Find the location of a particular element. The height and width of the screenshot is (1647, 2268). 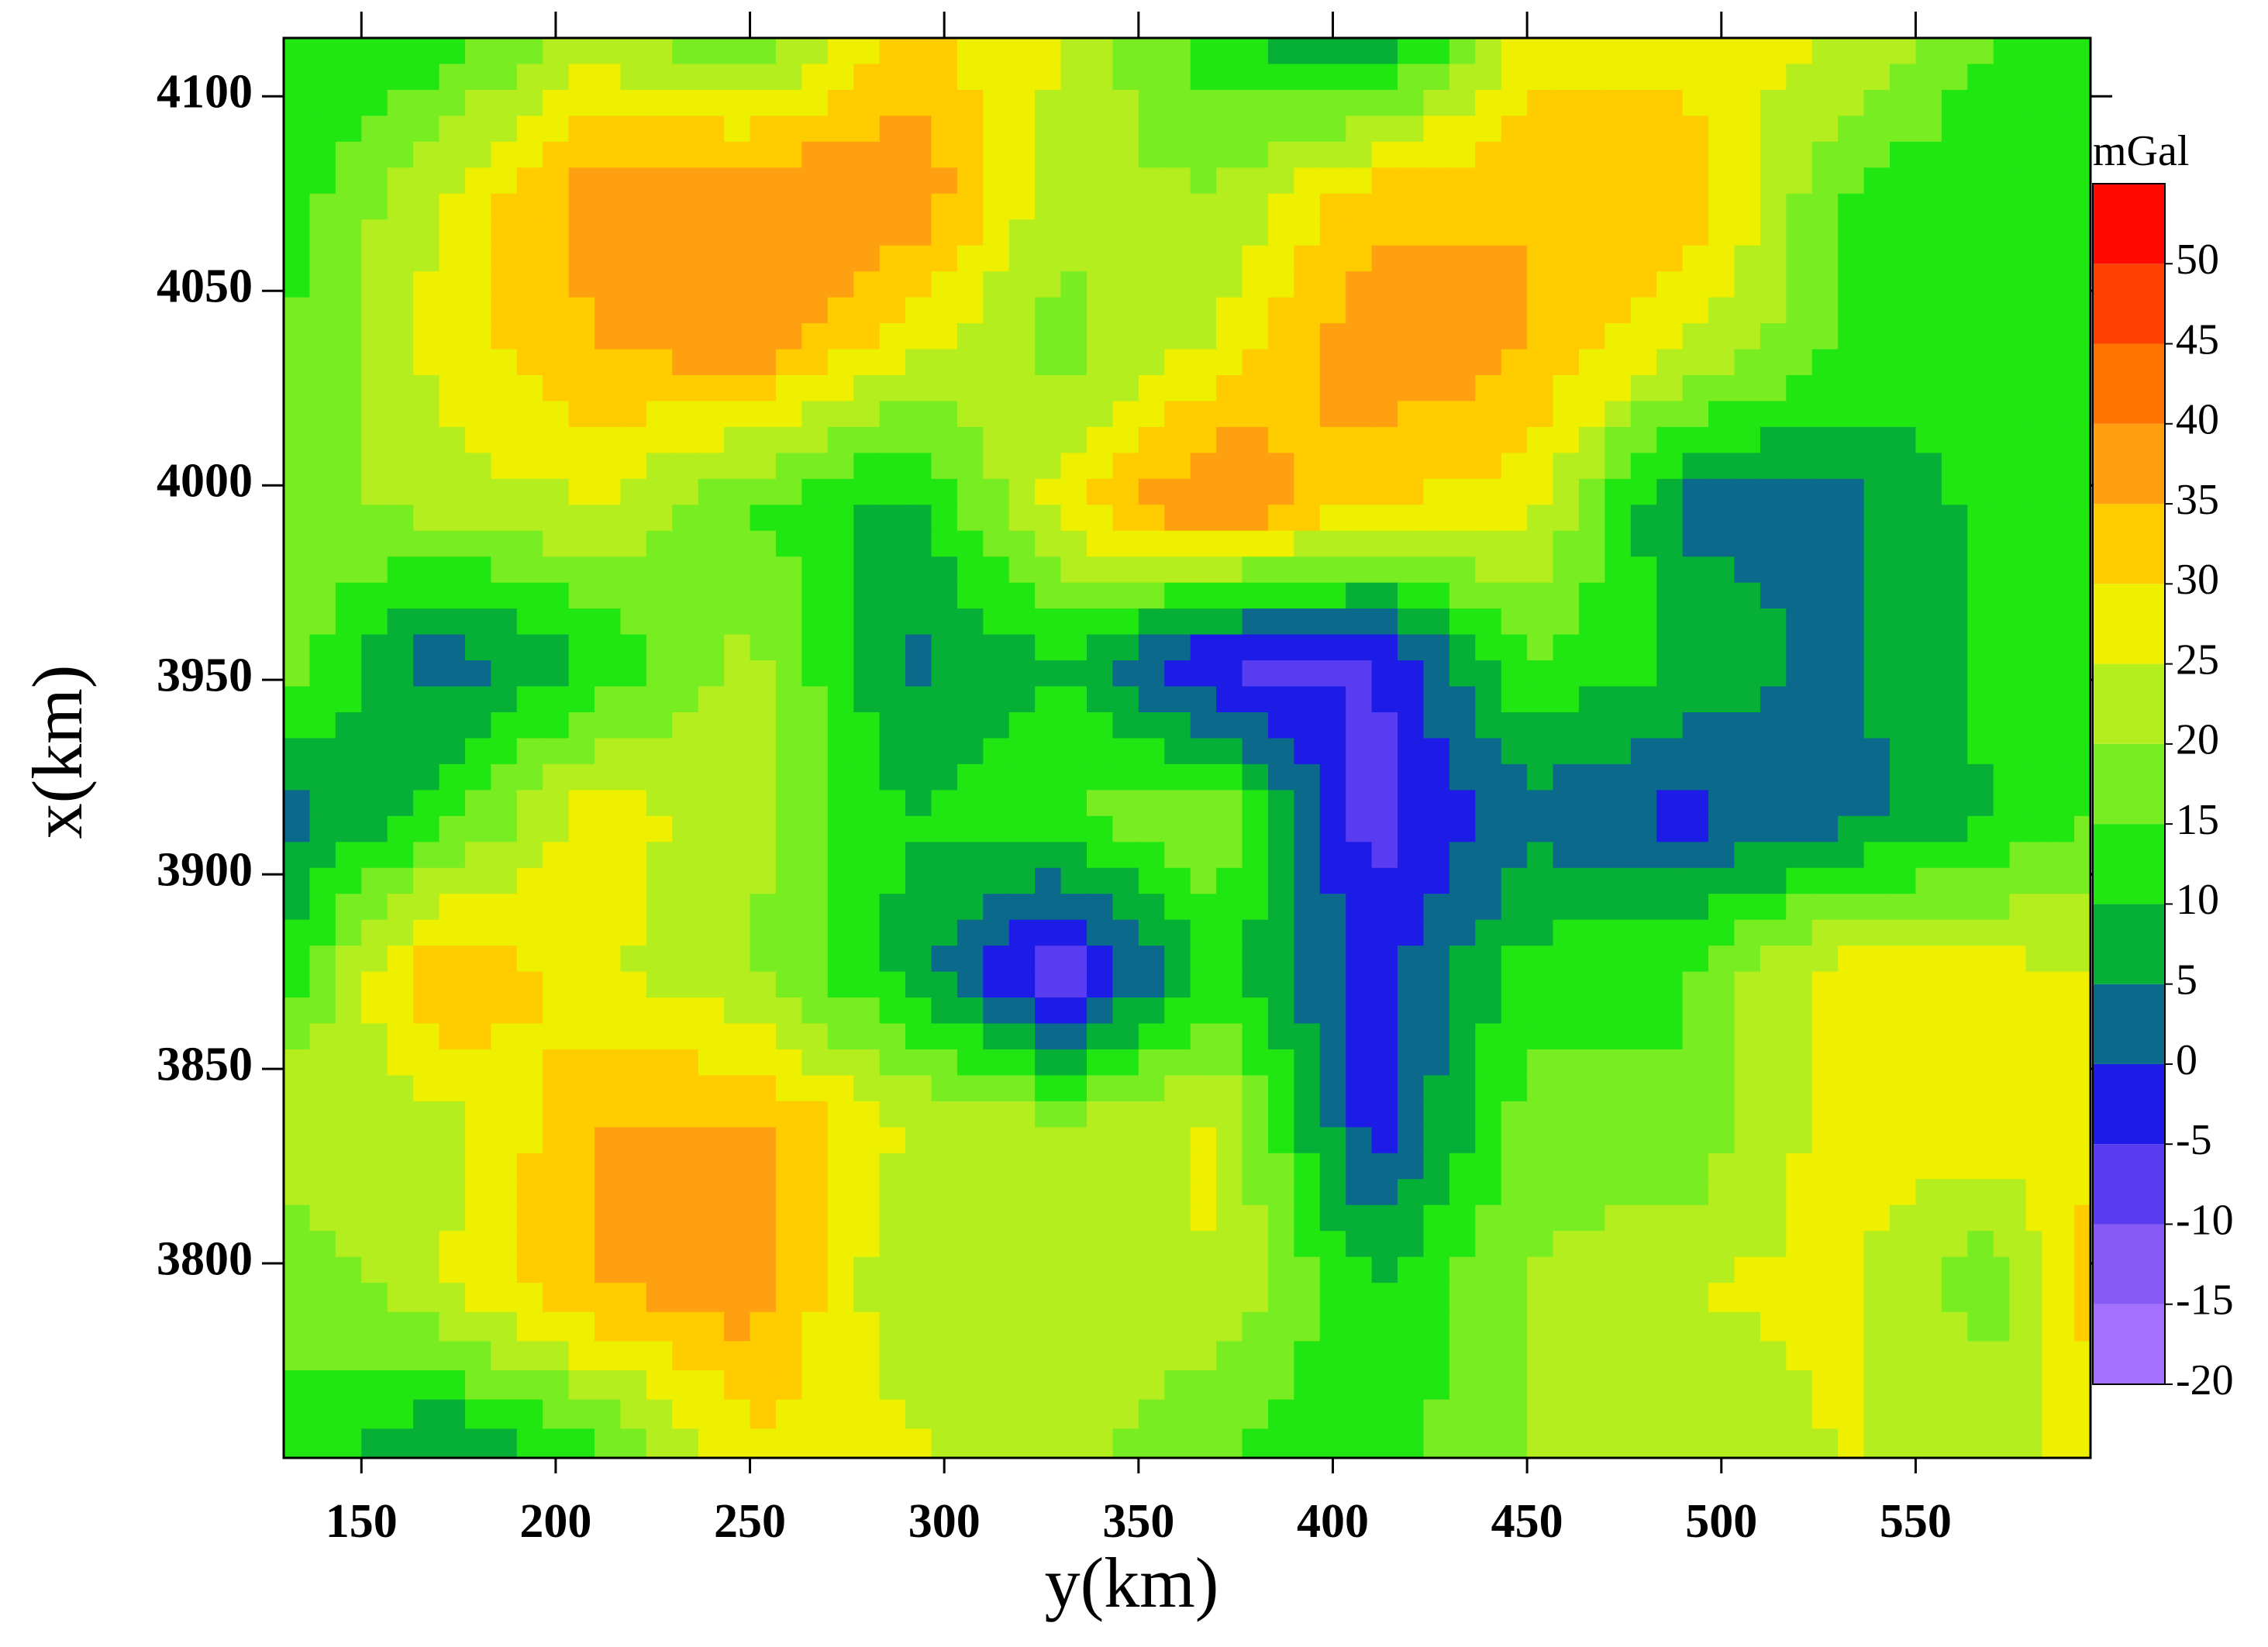

x-tick-label: 400 is located at coordinates (1333, 1521).